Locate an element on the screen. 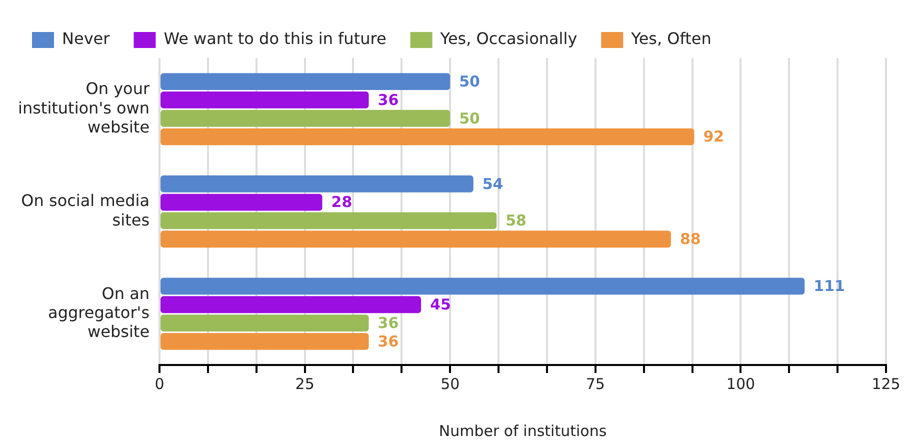 The height and width of the screenshot is (445, 914). y-tick-label: On social media sites is located at coordinates (85, 210).